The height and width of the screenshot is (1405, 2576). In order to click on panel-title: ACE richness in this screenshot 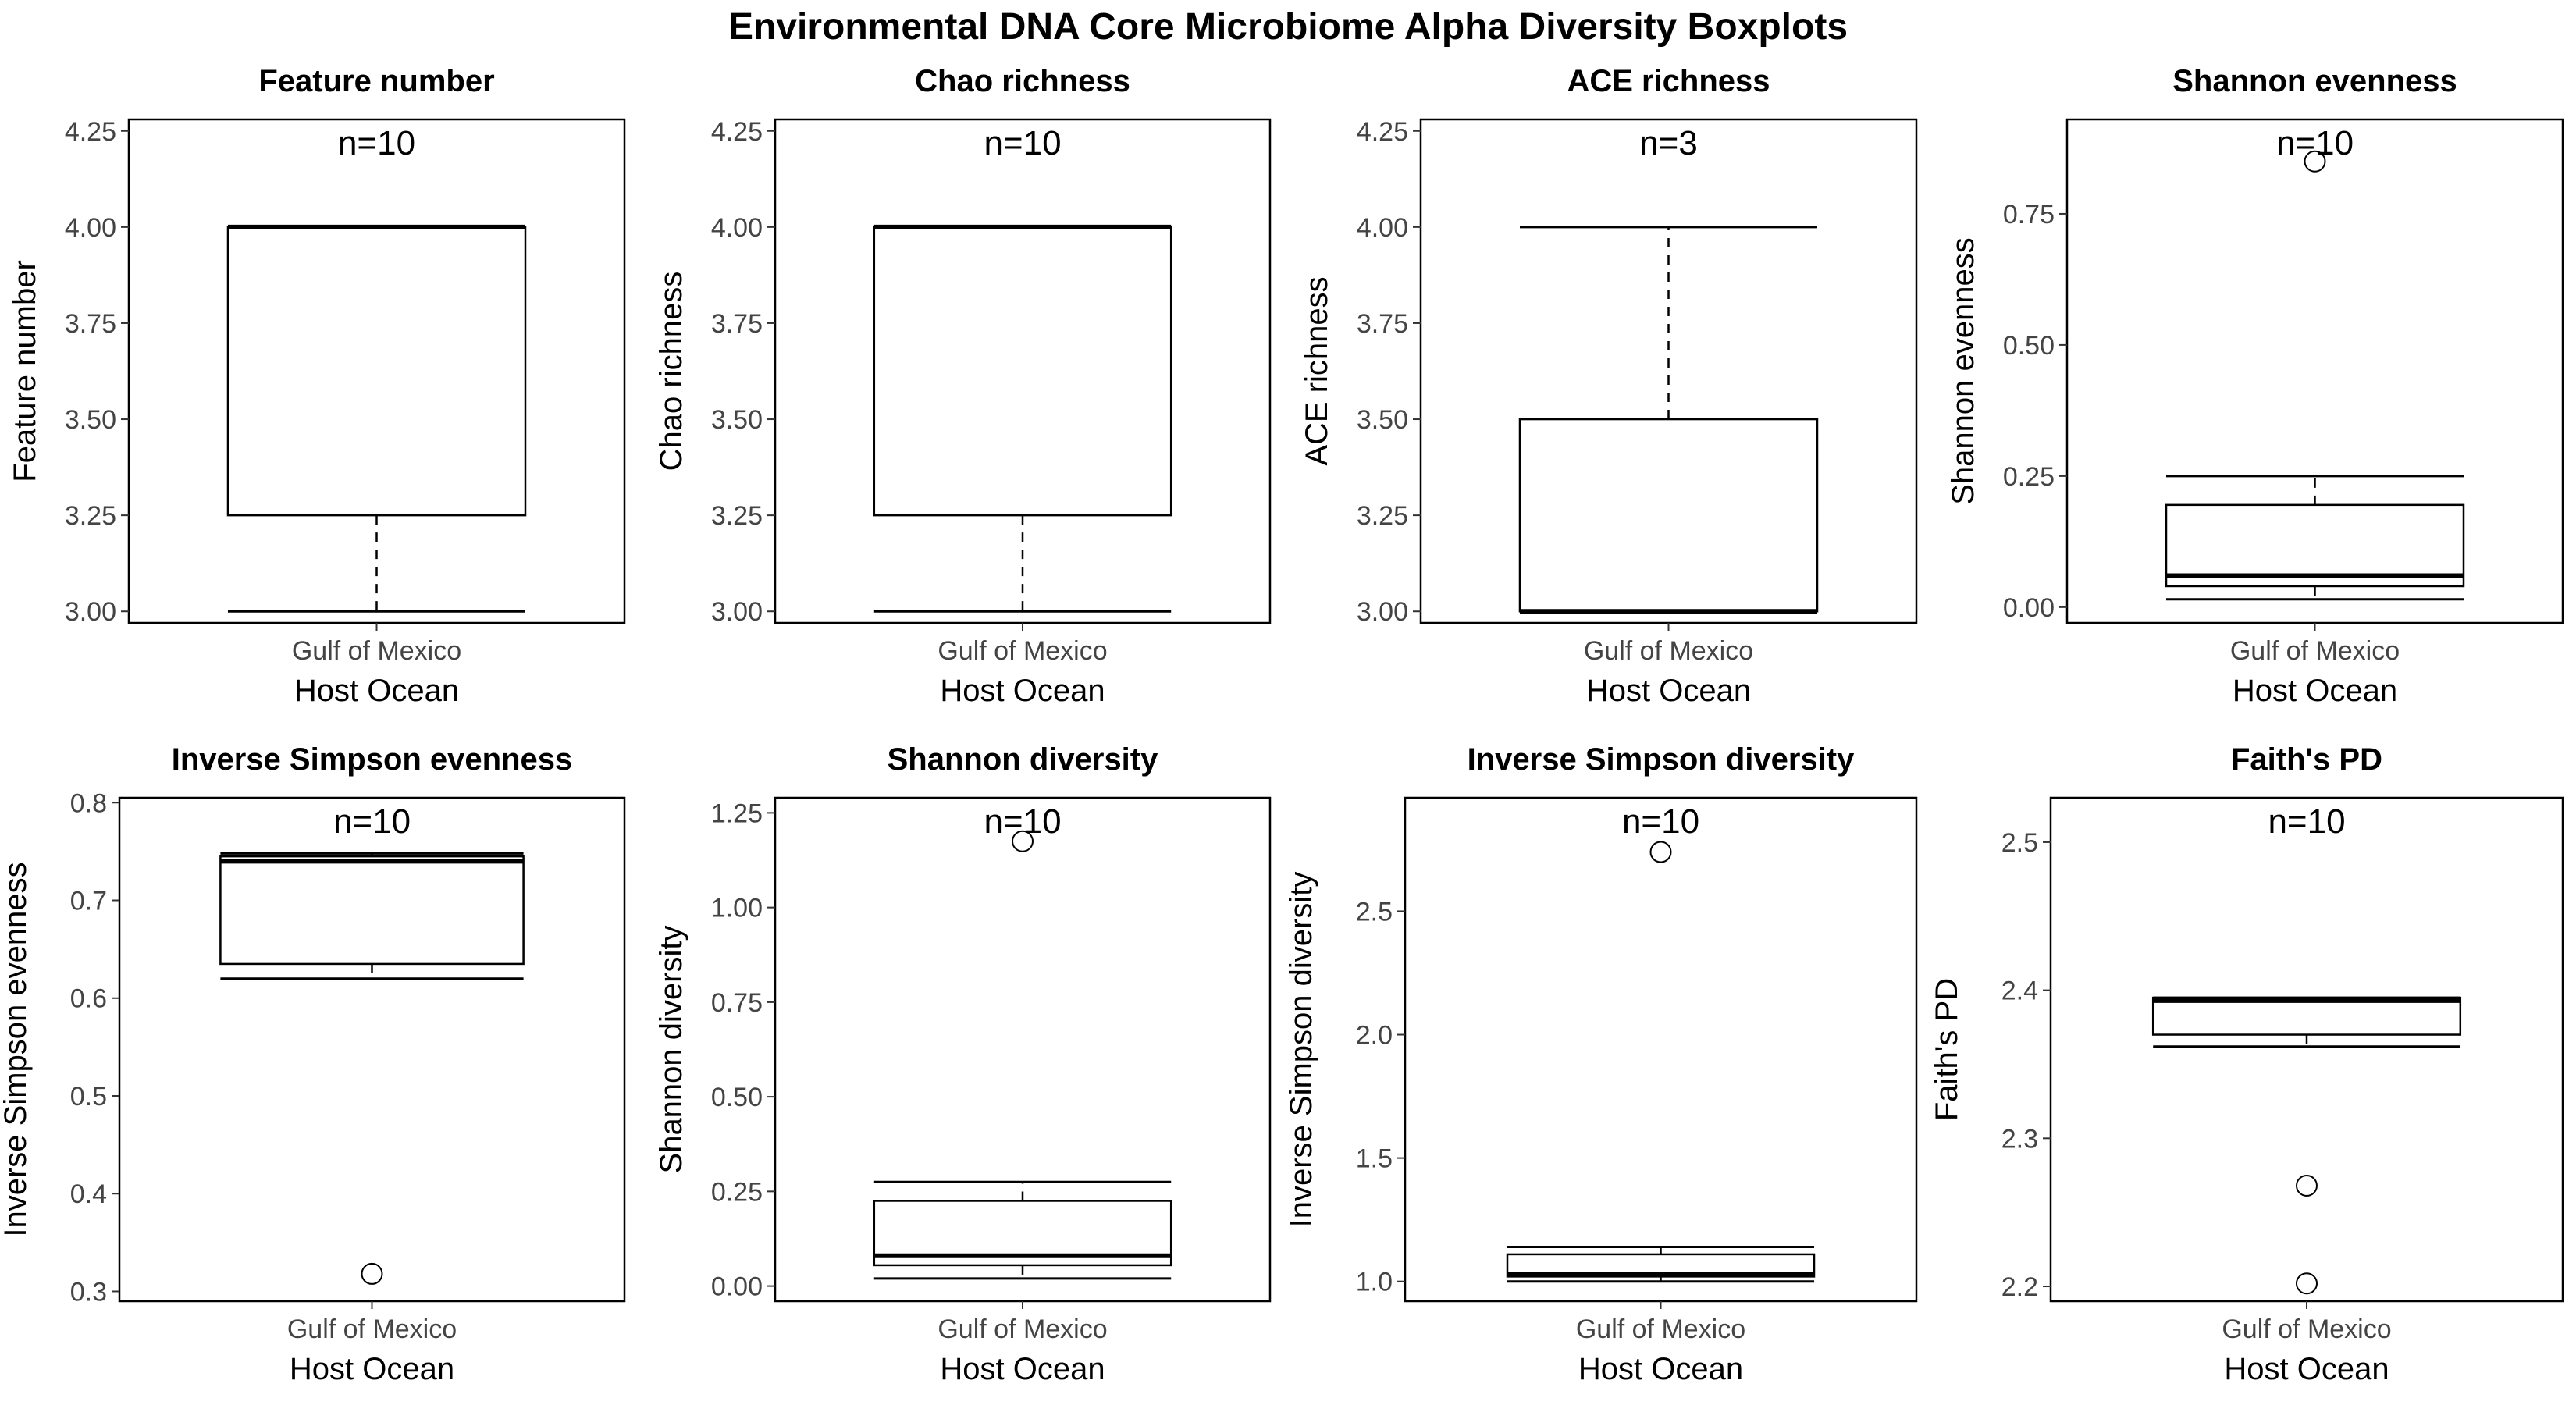, I will do `click(1668, 81)`.